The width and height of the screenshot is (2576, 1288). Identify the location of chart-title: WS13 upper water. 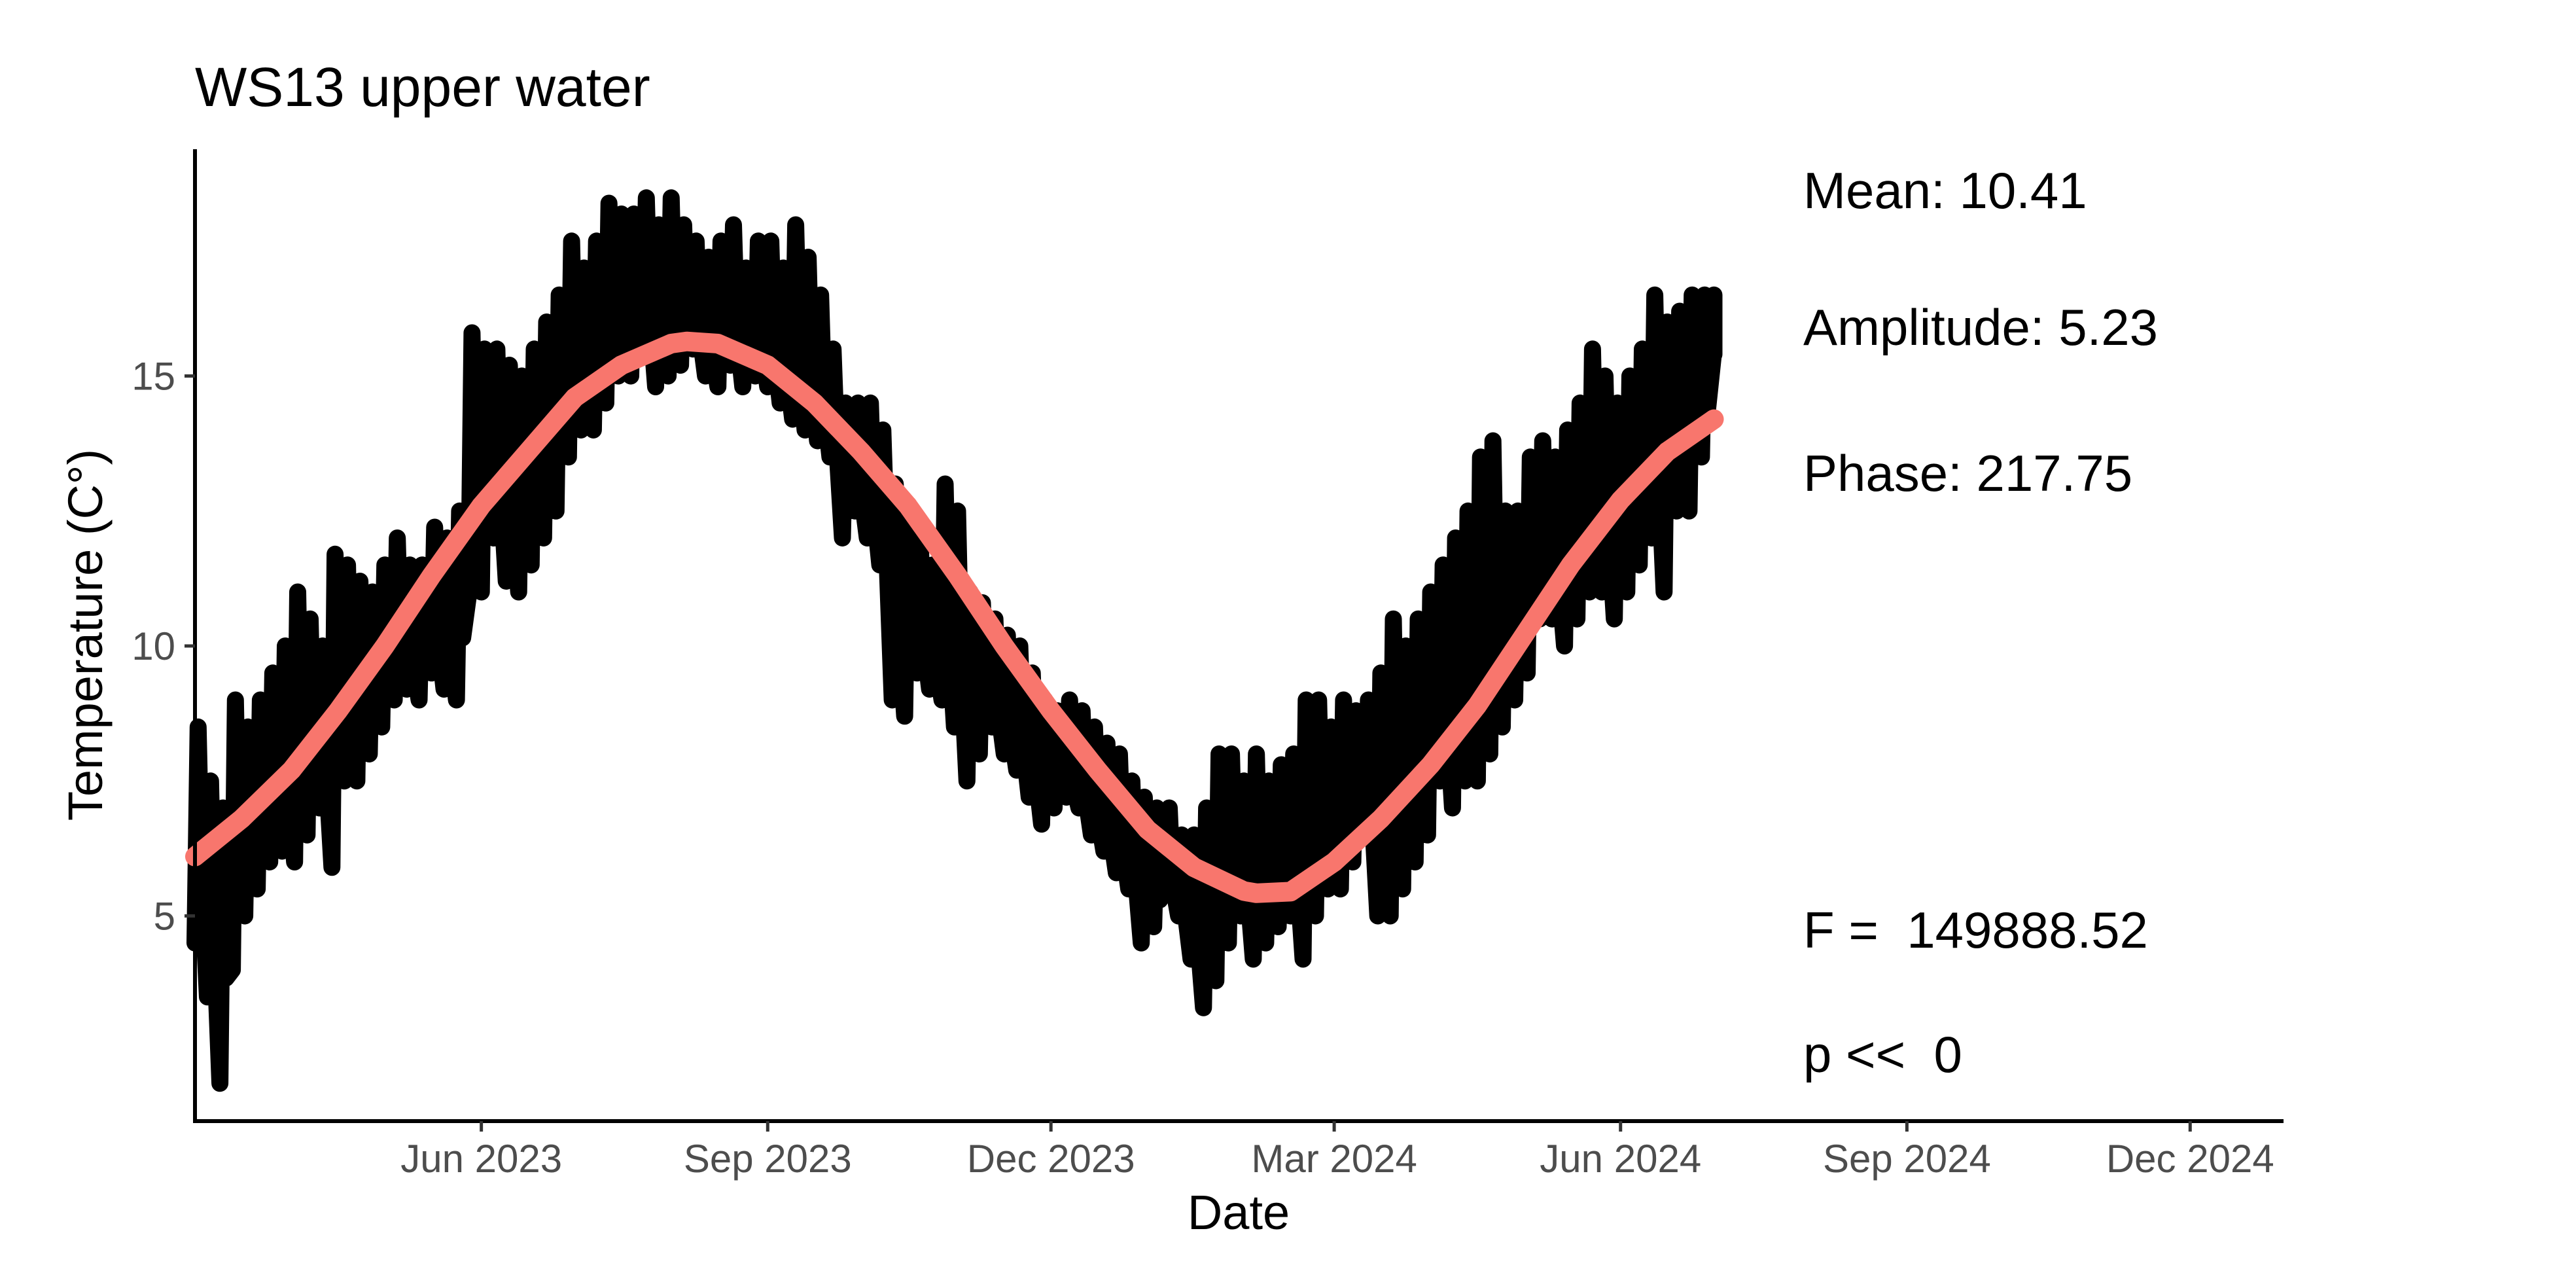
(423, 87).